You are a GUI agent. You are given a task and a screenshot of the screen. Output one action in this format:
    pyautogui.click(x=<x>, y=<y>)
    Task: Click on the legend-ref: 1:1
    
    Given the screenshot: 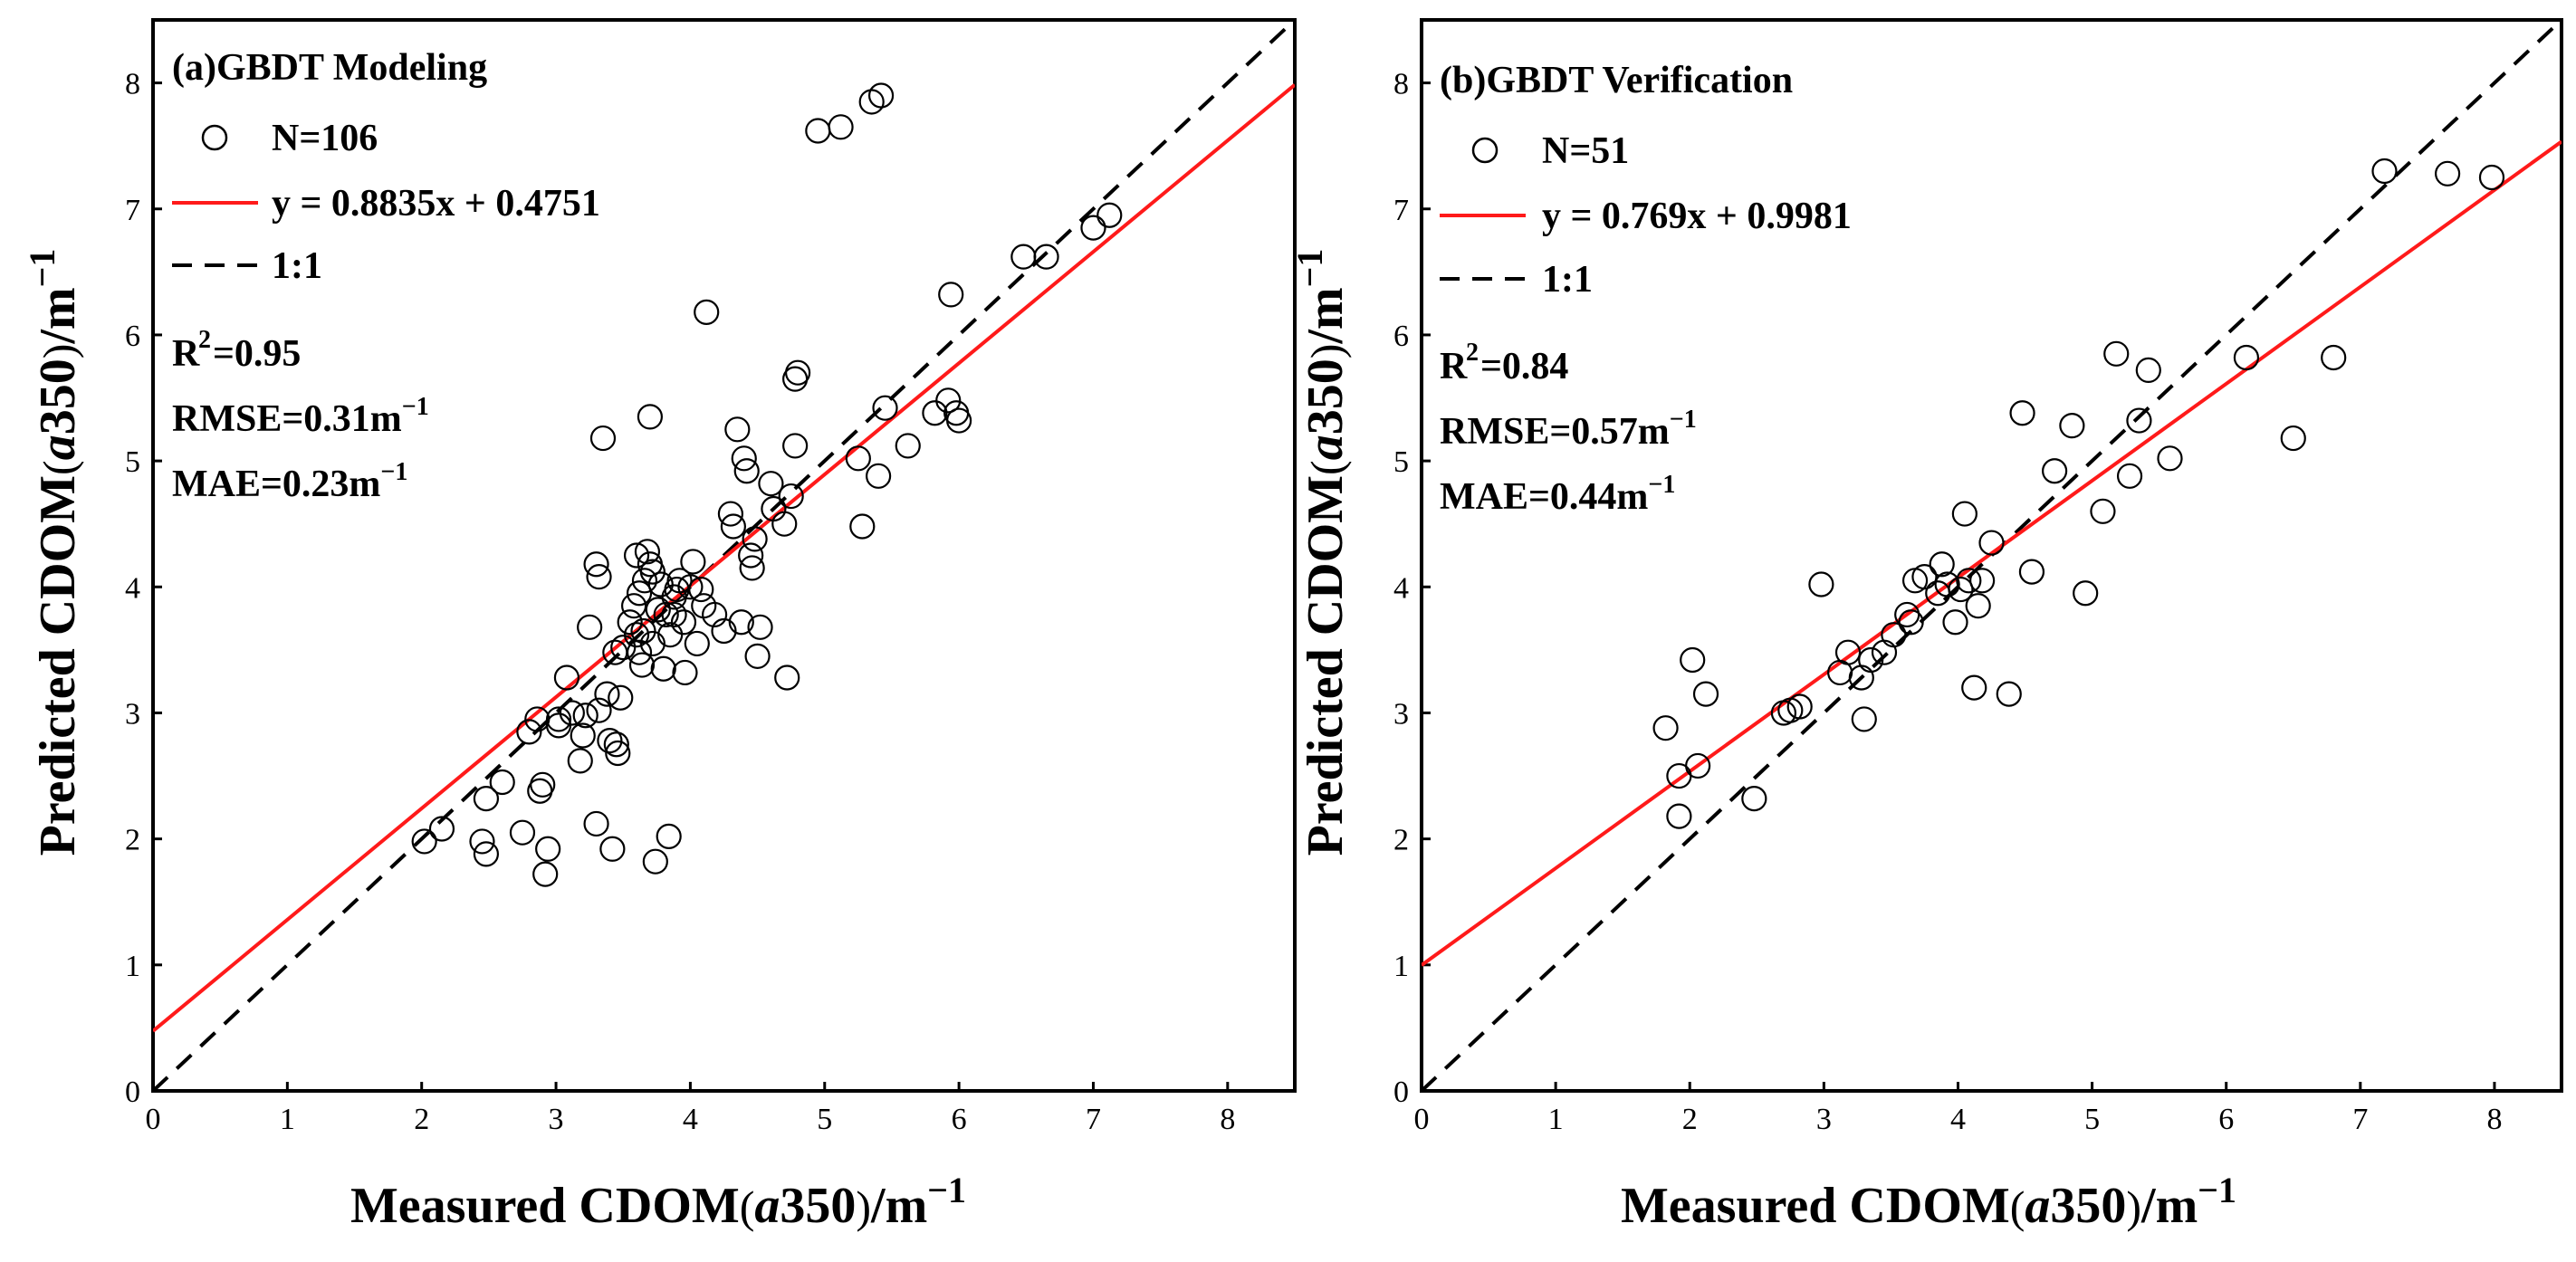 What is the action you would take?
    pyautogui.click(x=1567, y=280)
    